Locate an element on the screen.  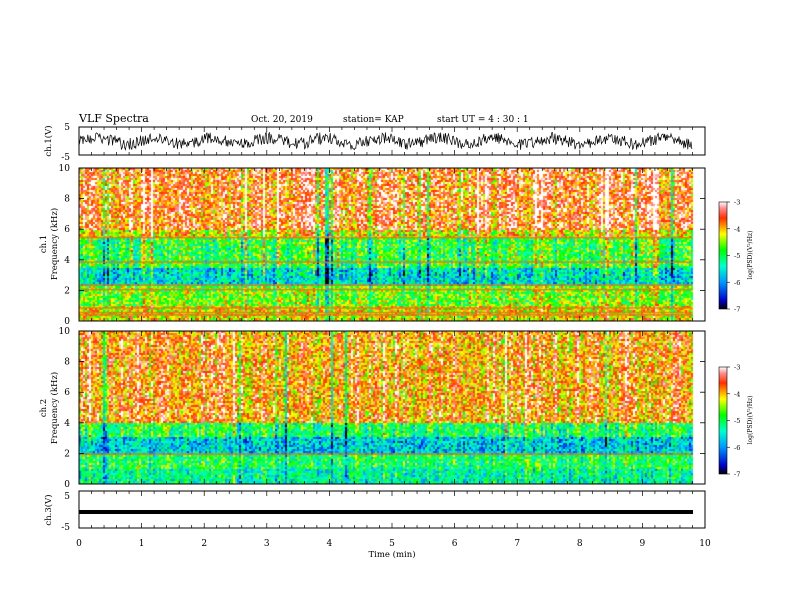
x-tick-label: 8 is located at coordinates (580, 544).